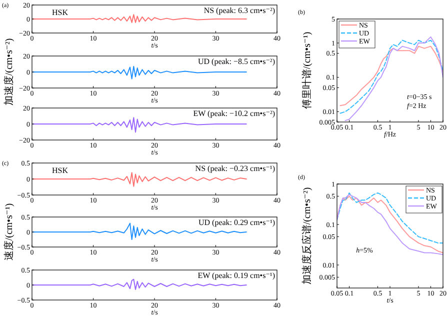 Image resolution: width=447 pixels, height=321 pixels. I want to click on y-axis-title: 加速度/(cm•s⁻²), so click(9, 72).